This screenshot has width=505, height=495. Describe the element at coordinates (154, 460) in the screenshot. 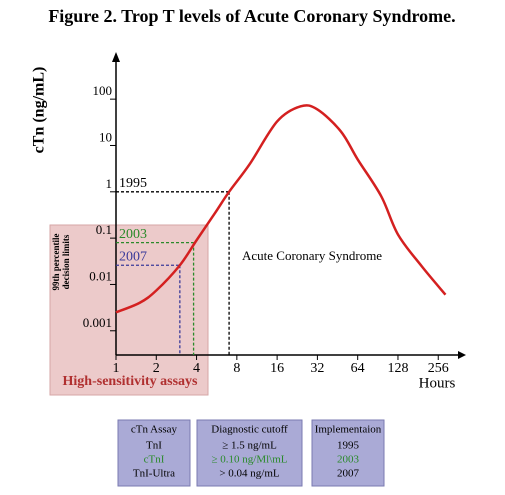

I see `table-text: cTnI` at that location.